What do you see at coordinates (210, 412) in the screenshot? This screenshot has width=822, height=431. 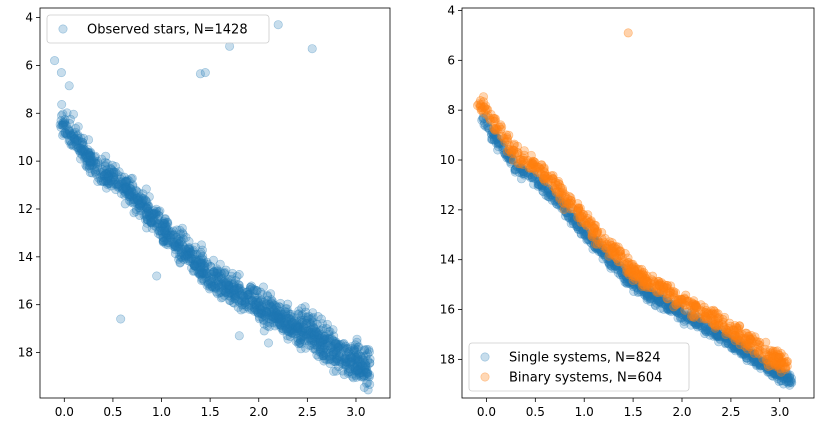 I see `x-tick-label: 1.5` at bounding box center [210, 412].